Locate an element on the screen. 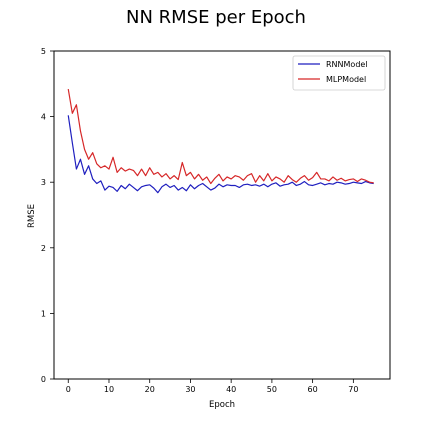  x-tick-label: 10 is located at coordinates (109, 389).